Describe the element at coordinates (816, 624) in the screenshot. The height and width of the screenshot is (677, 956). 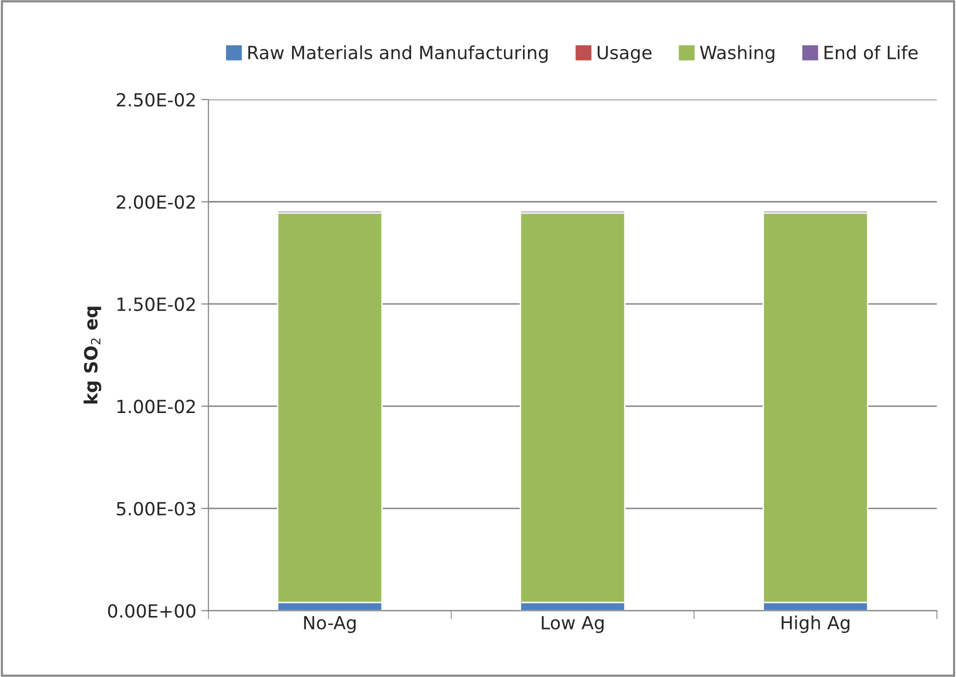
I see `x-tick-label: High Ag` at that location.